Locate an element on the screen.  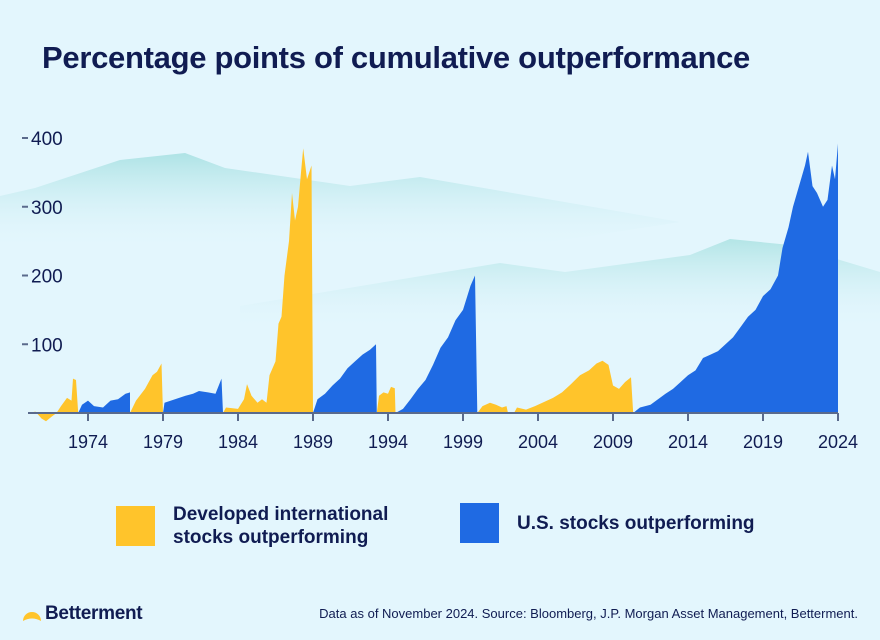
x-tick-label: 1999 is located at coordinates (463, 442).